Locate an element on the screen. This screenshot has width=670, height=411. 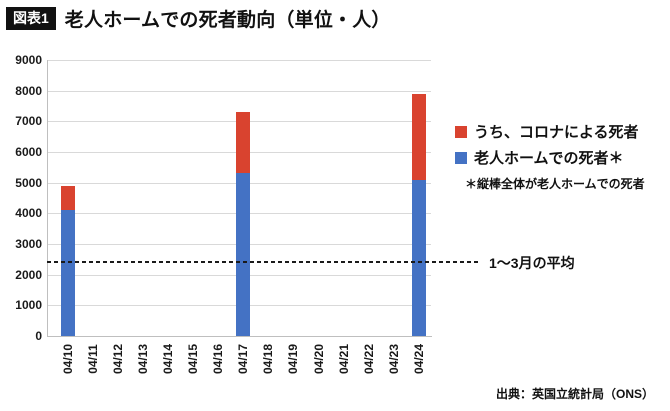
x-axis-tick-label: 04/21 is located at coordinates (343, 359).